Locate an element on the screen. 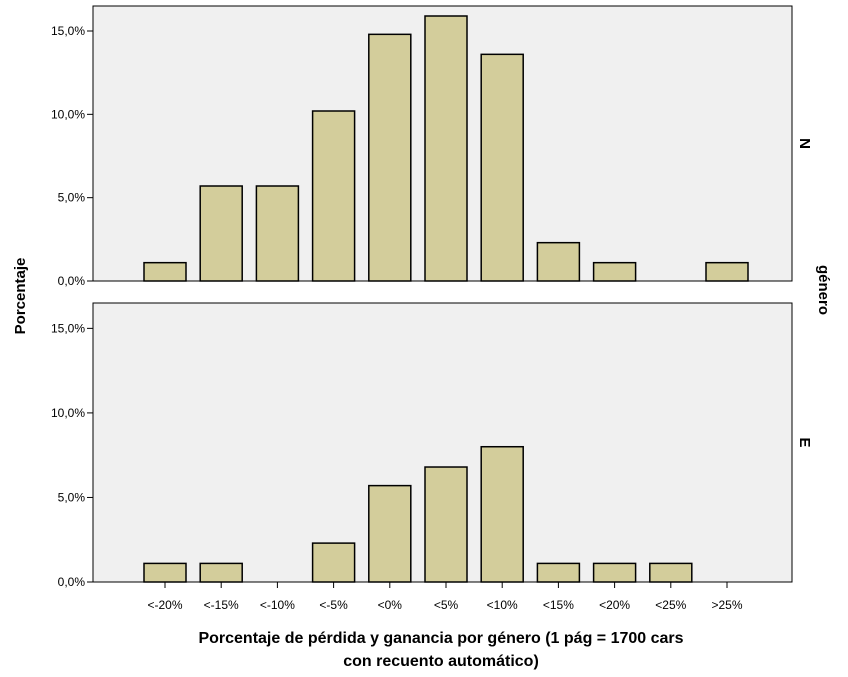  x-tick-label: <10% is located at coordinates (502, 605).